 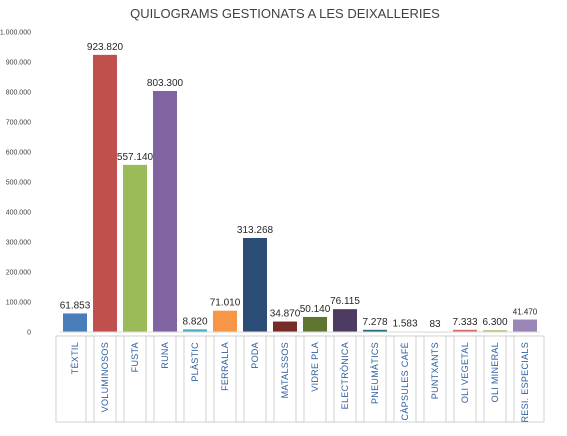 What do you see at coordinates (464, 322) in the screenshot?
I see `data-label: 7.333` at bounding box center [464, 322].